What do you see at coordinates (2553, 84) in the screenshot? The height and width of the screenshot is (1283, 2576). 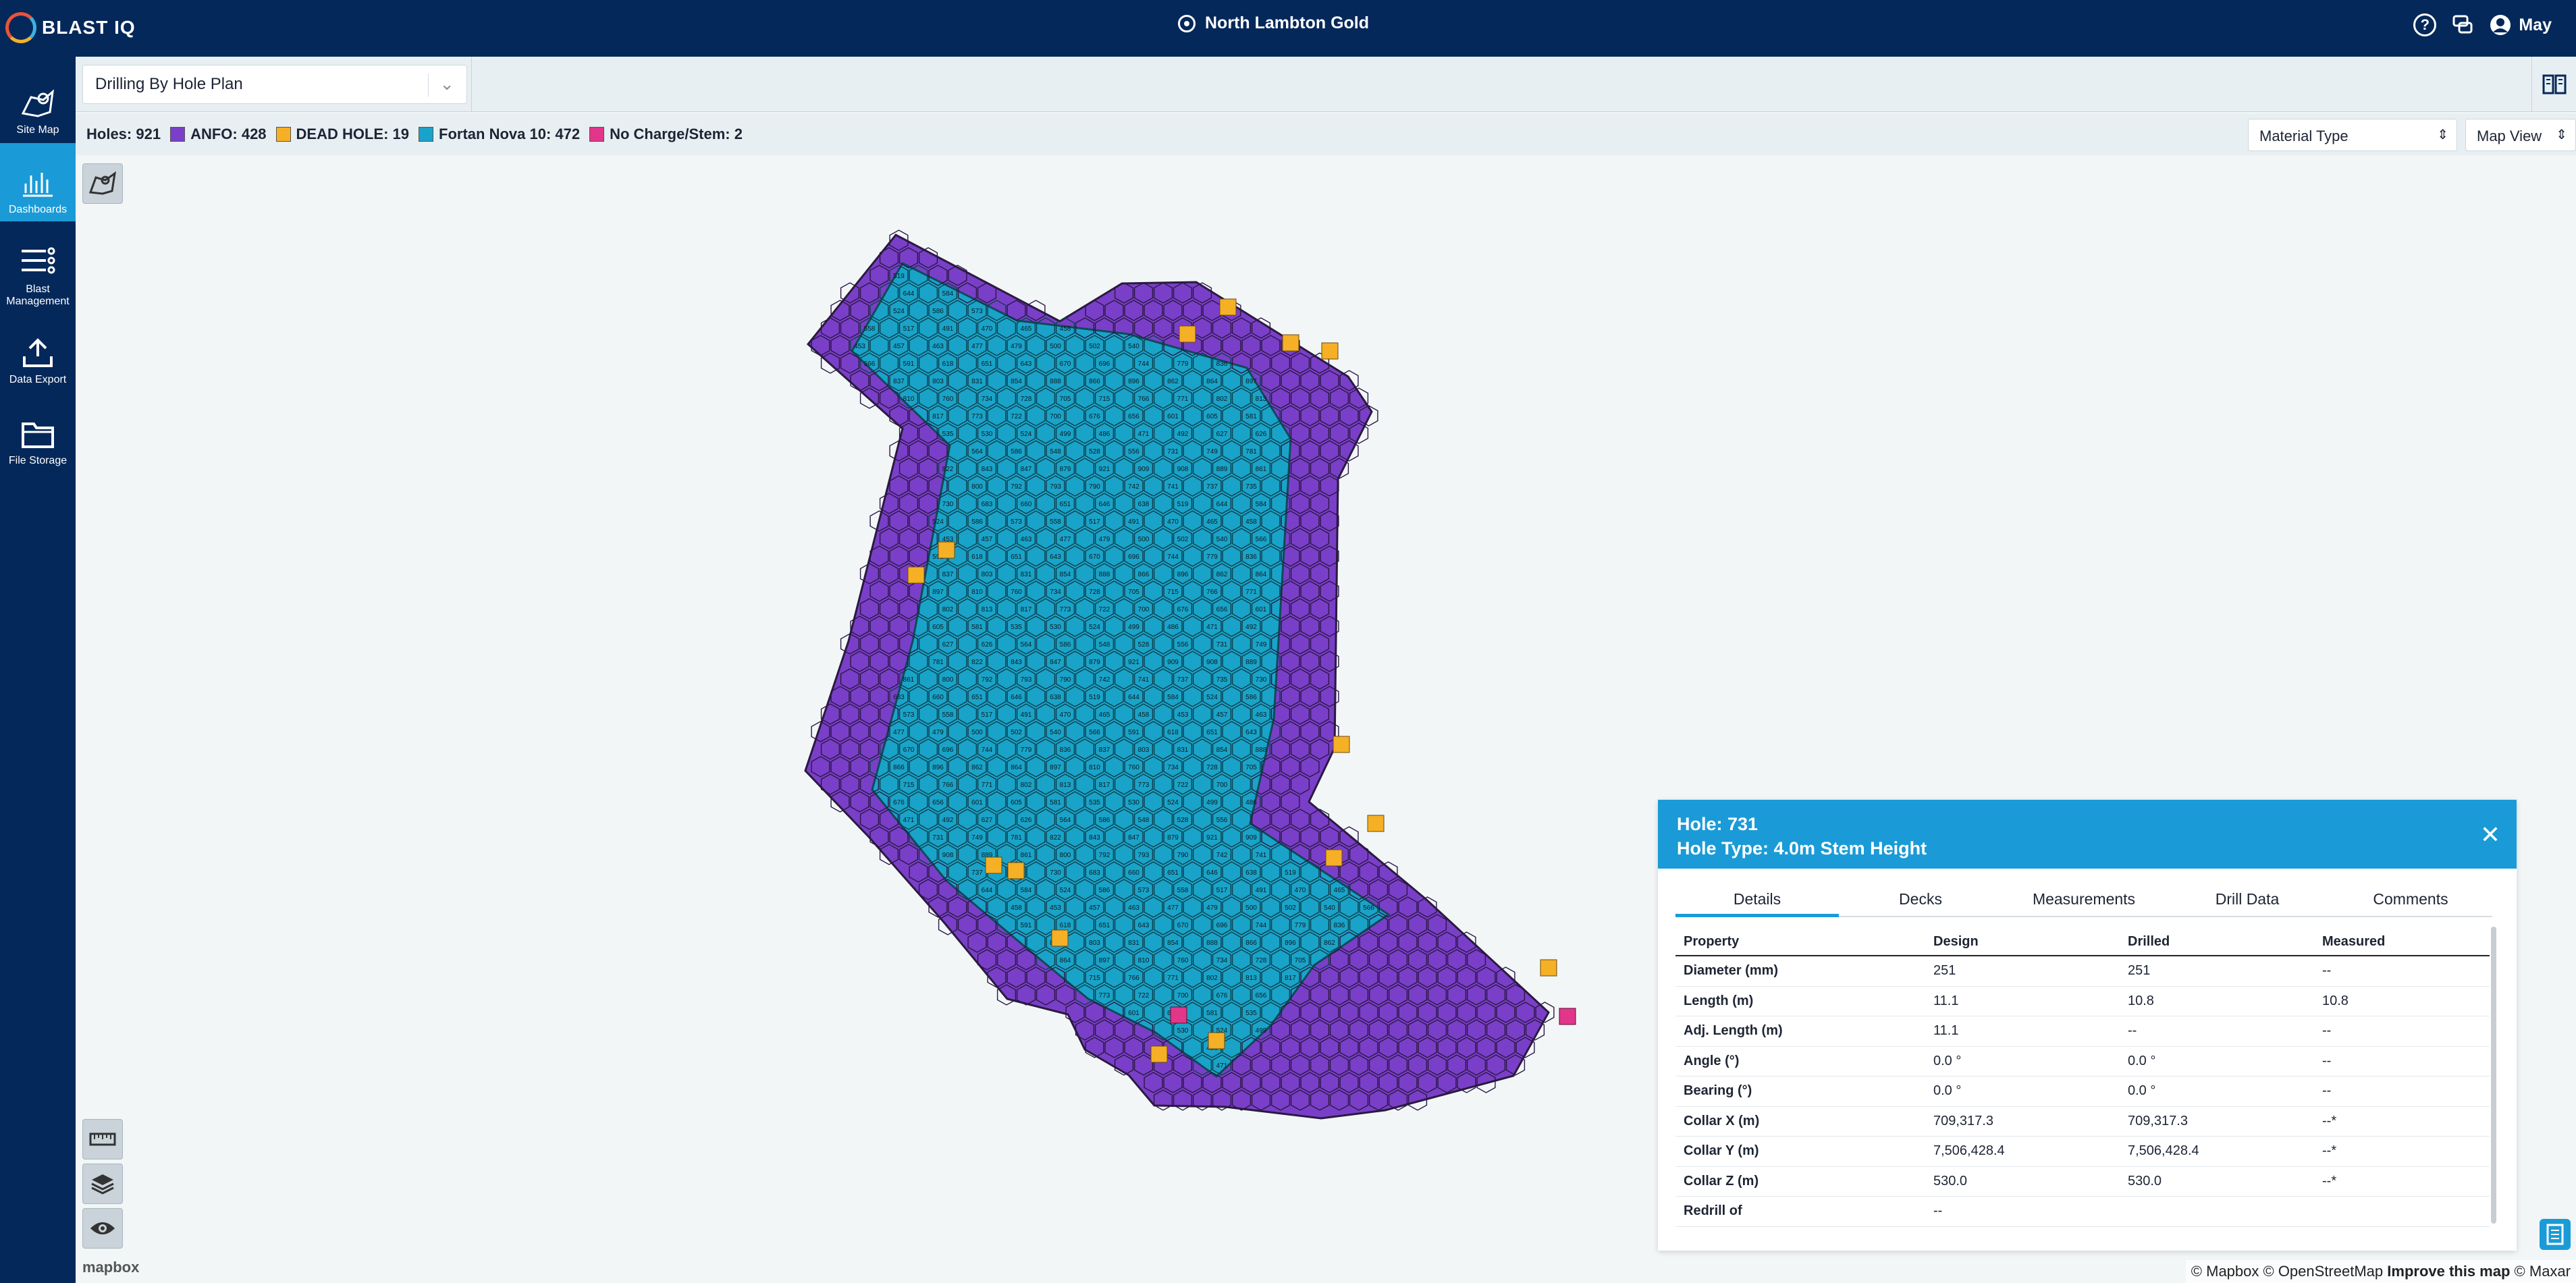 I see `guide-button` at bounding box center [2553, 84].